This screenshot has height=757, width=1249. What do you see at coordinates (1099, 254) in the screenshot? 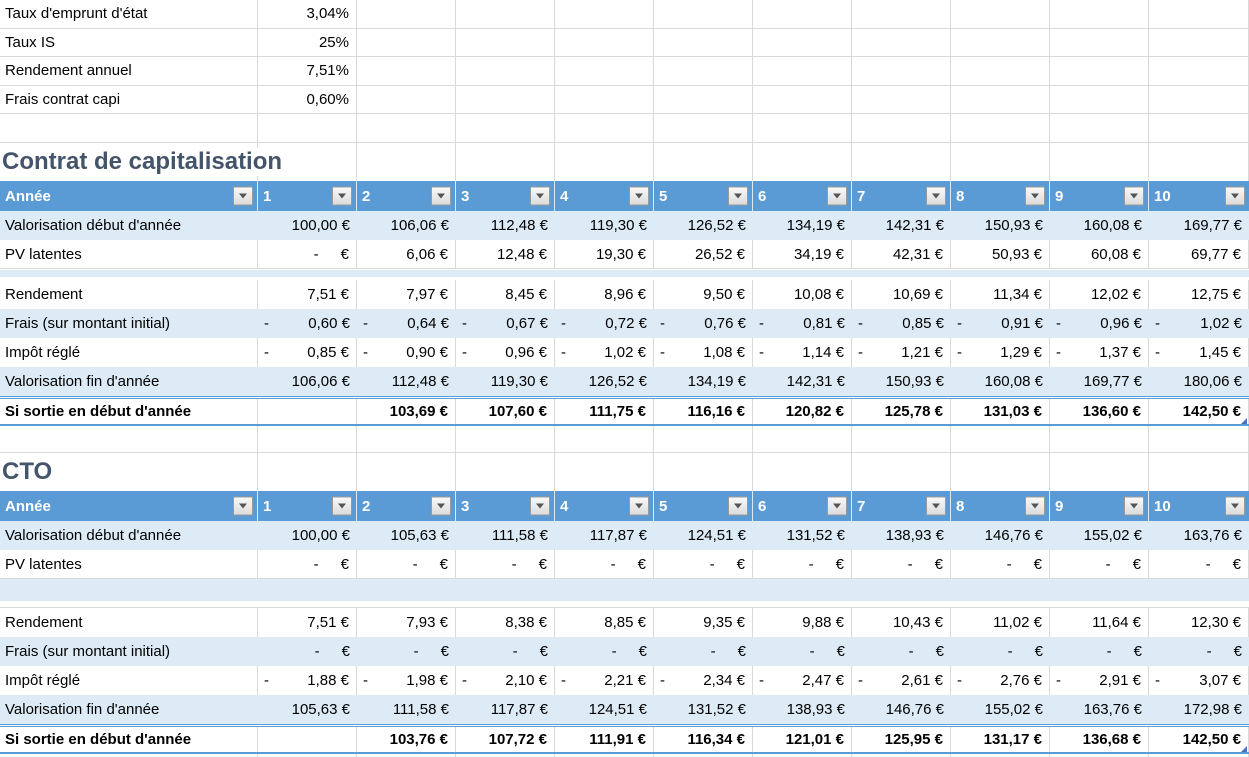
I see `table-cell: 60,08 €` at bounding box center [1099, 254].